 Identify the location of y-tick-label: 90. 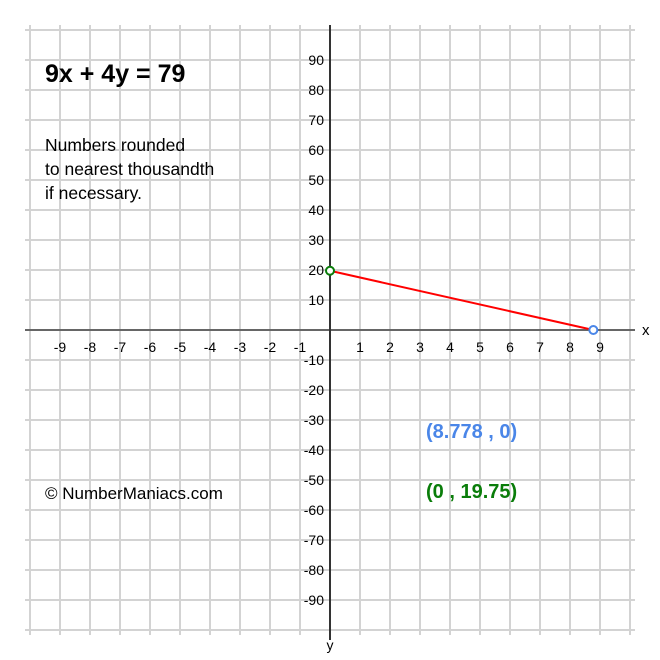
(316, 60).